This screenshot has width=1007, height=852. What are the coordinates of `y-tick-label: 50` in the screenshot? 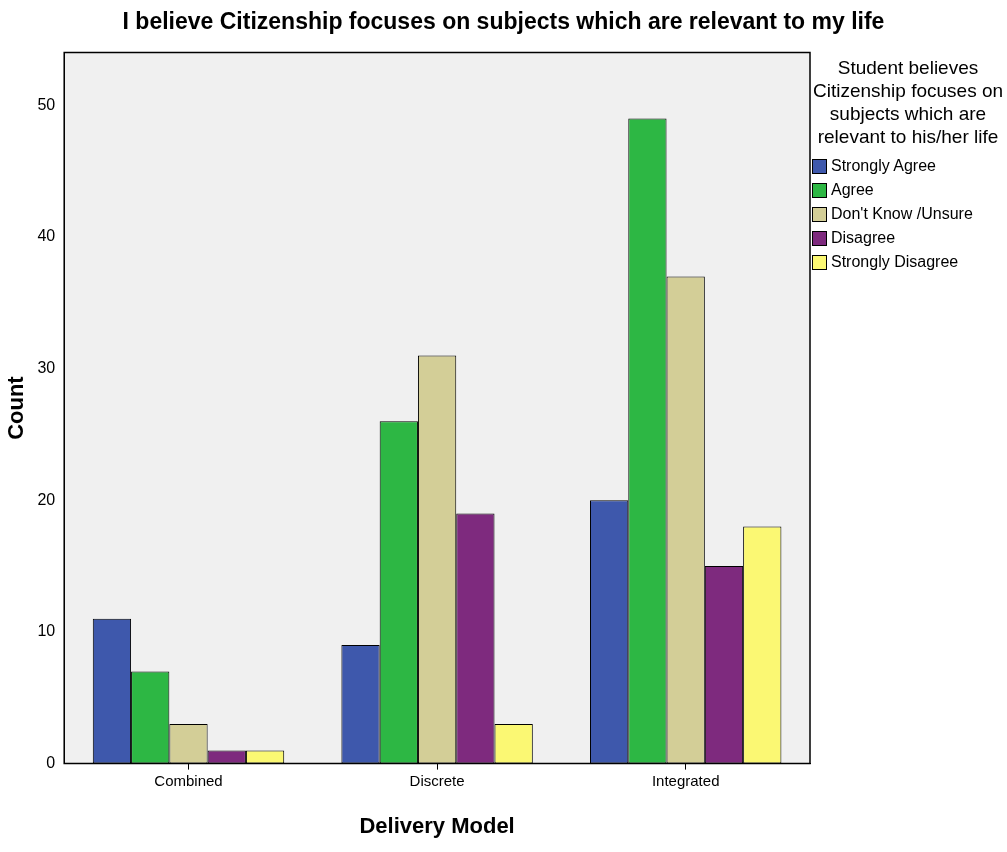 It's located at (46, 104).